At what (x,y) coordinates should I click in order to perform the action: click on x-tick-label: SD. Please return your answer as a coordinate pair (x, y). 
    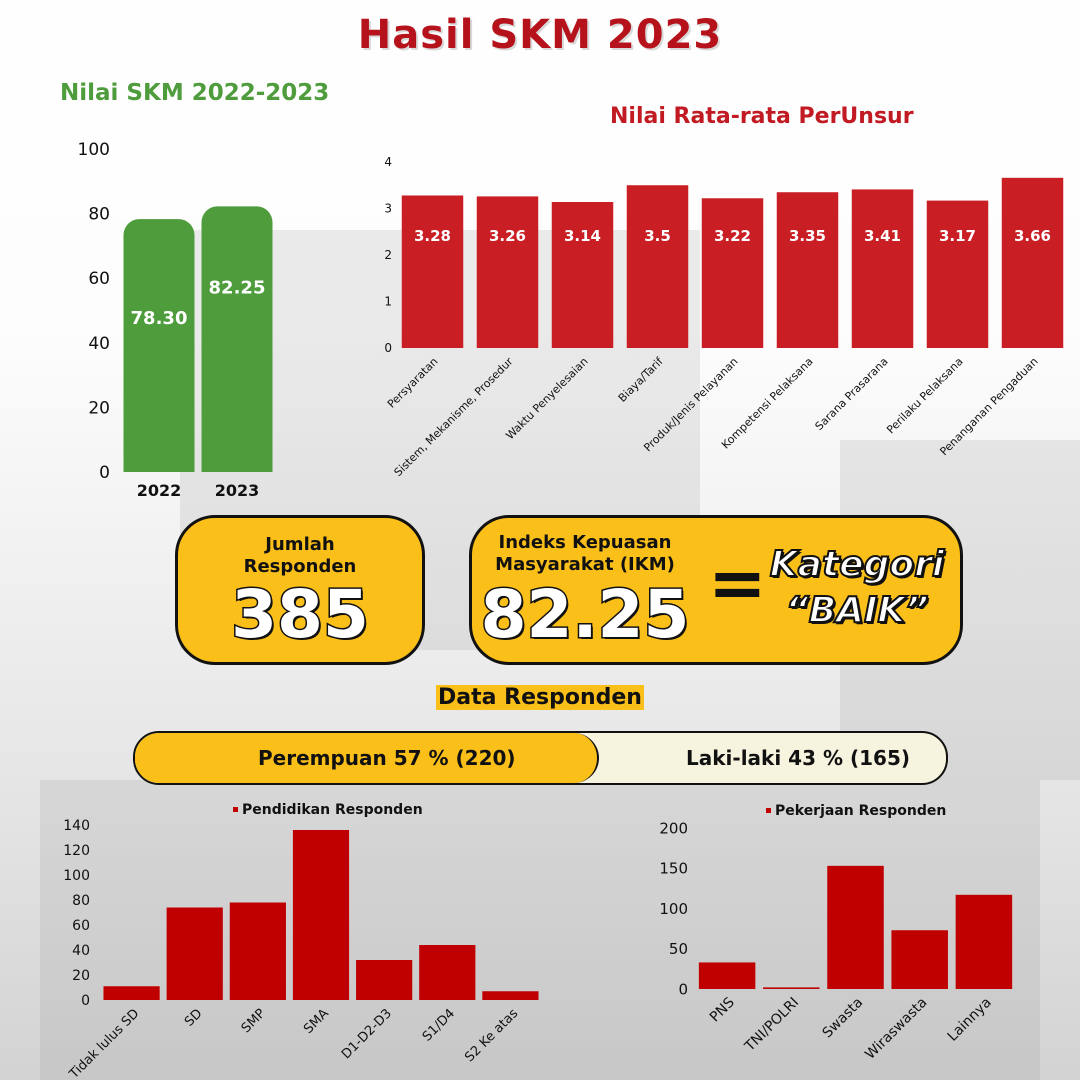
    Looking at the image, I should click on (194, 1018).